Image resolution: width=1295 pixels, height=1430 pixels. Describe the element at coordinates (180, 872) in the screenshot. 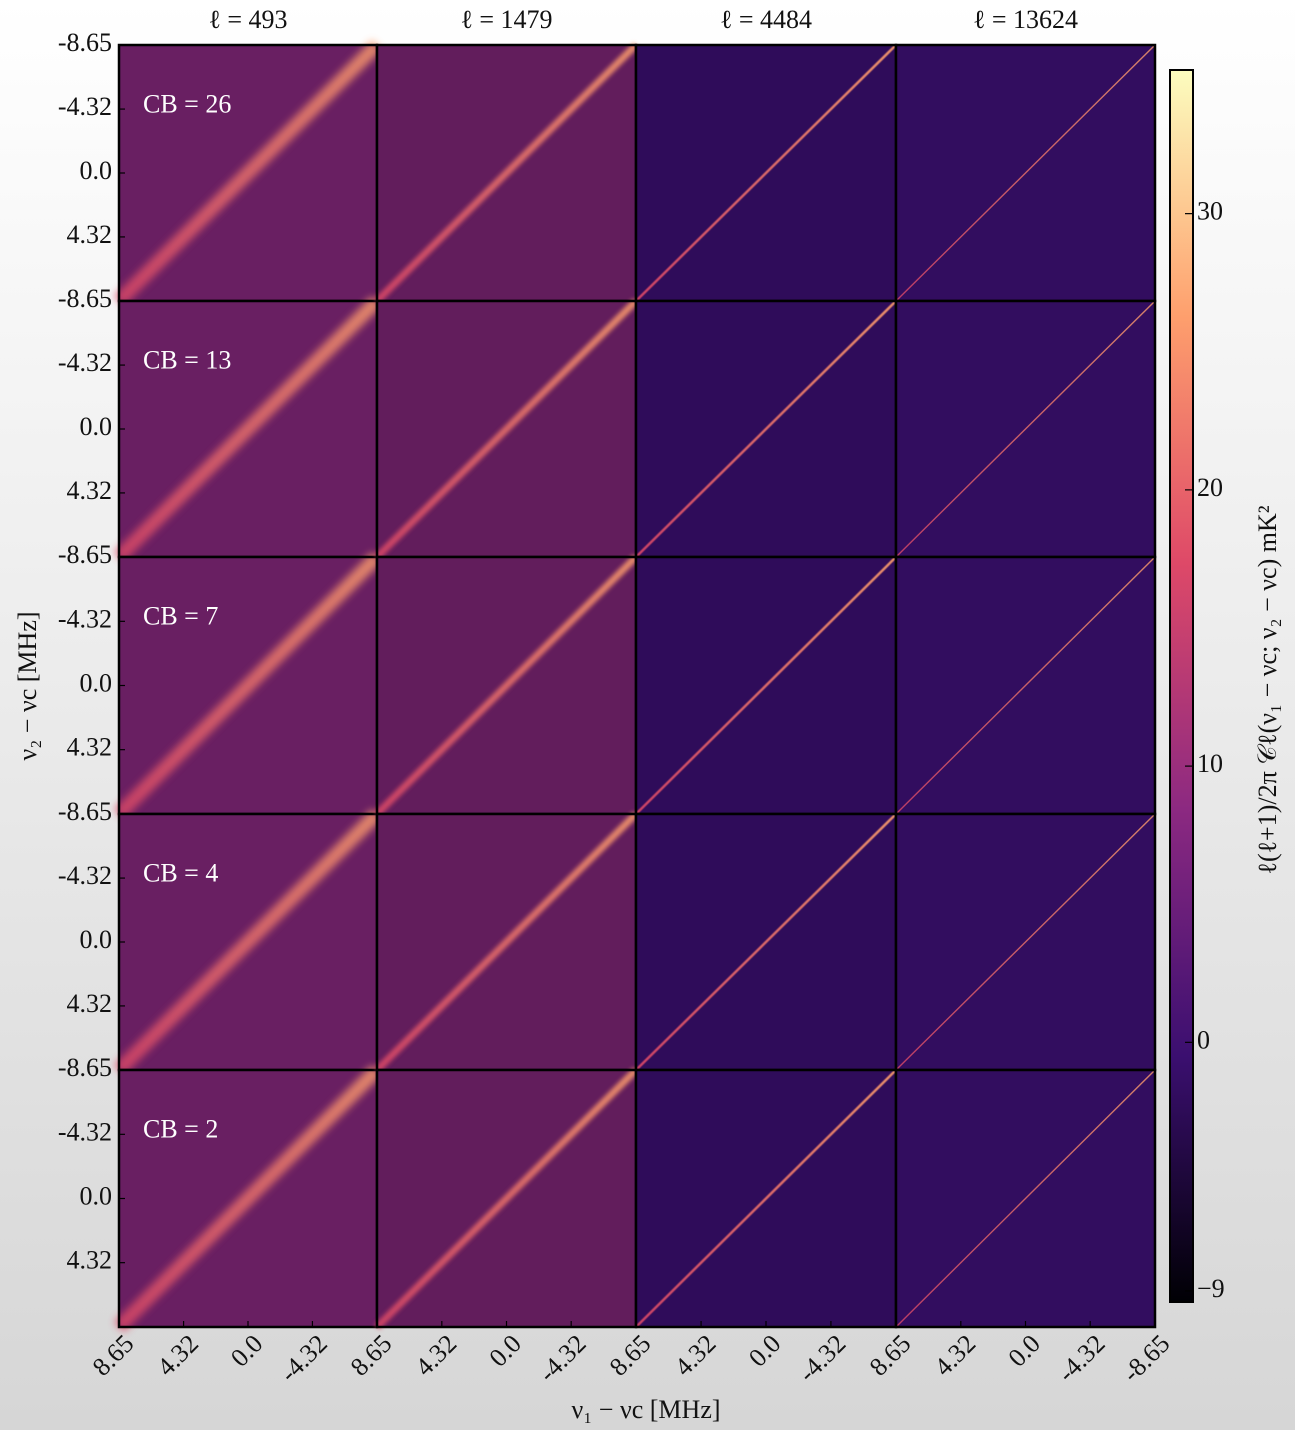

I see `row-label: CB = 4` at that location.